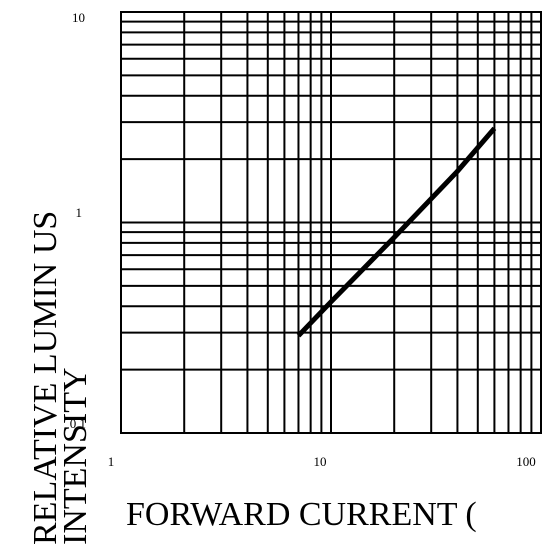  Describe the element at coordinates (78, 423) in the screenshot. I see `y-tick-label-0.1: 0.1` at that location.